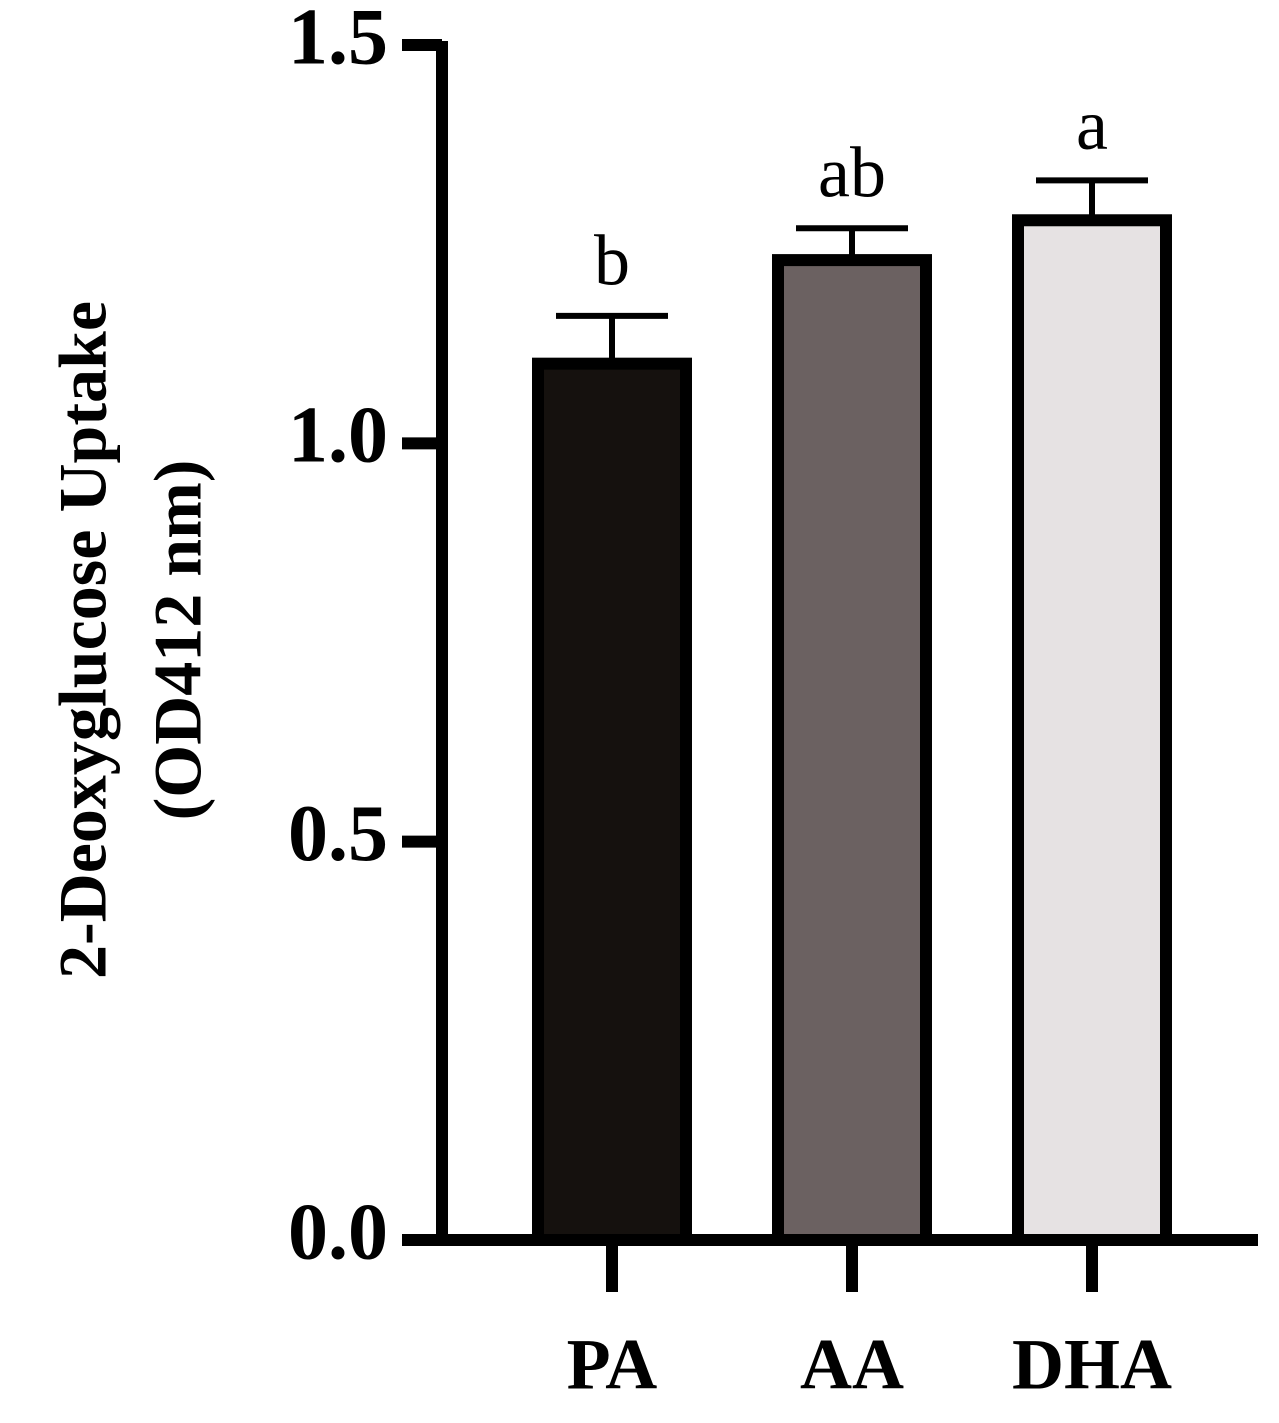 This screenshot has width=1279, height=1423. What do you see at coordinates (852, 173) in the screenshot?
I see `significance-letter: ab` at bounding box center [852, 173].